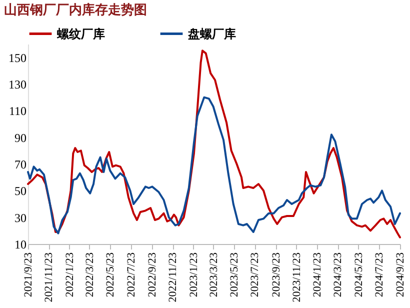  What do you see at coordinates (80, 33) in the screenshot?
I see `legend-label: 螺纹厂库` at bounding box center [80, 33].